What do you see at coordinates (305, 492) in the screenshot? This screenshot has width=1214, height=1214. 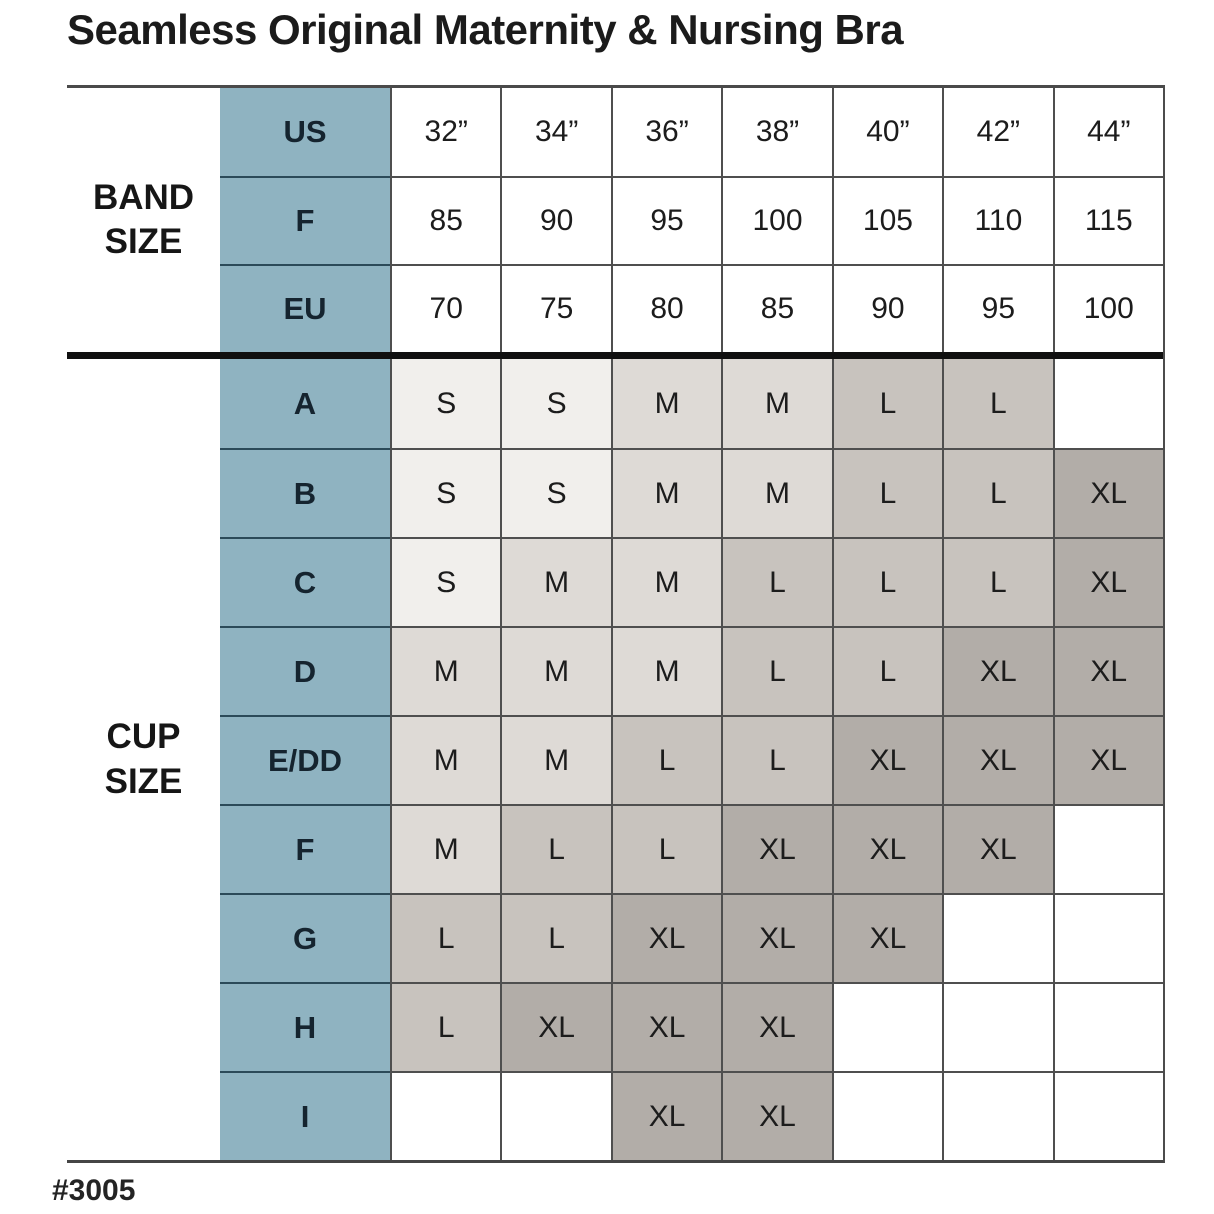 I see `cup-row-label-B: B` at bounding box center [305, 492].